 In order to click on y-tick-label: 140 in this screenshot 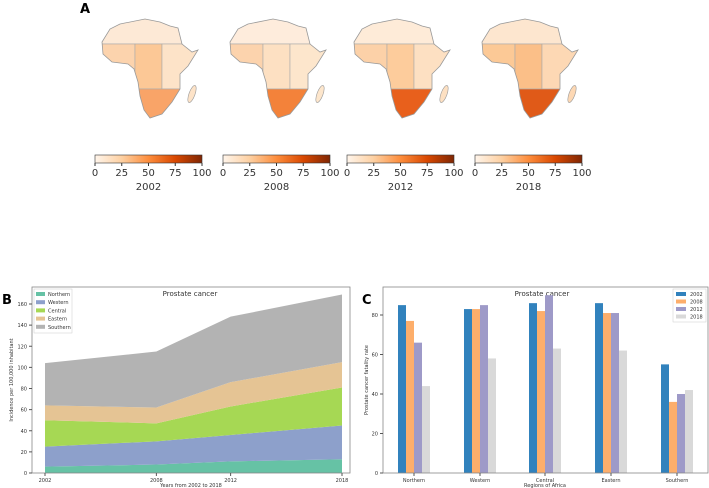, I will do `click(22, 326)`.